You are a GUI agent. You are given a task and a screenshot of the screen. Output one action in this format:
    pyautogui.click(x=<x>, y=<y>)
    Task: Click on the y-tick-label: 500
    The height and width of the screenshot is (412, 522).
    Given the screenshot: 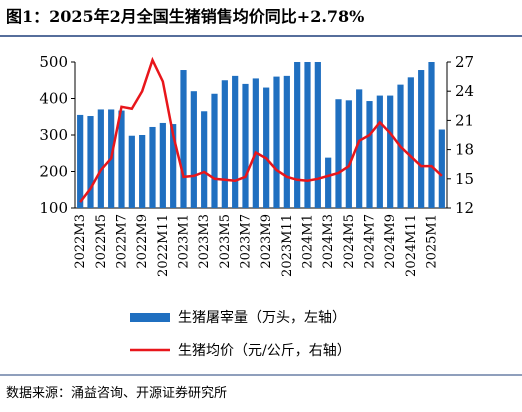 What is the action you would take?
    pyautogui.click(x=53, y=62)
    